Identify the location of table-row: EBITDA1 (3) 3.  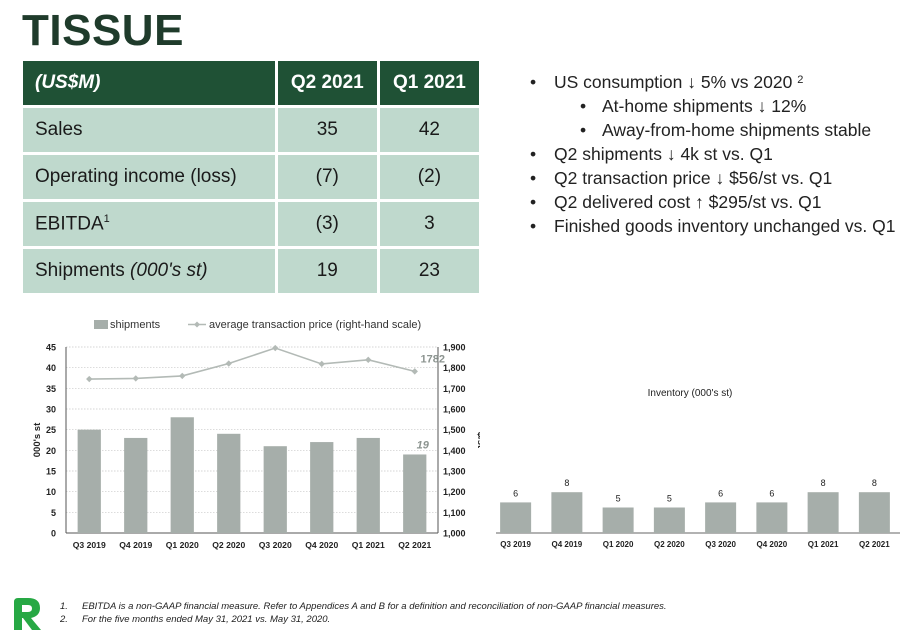
(251, 224).